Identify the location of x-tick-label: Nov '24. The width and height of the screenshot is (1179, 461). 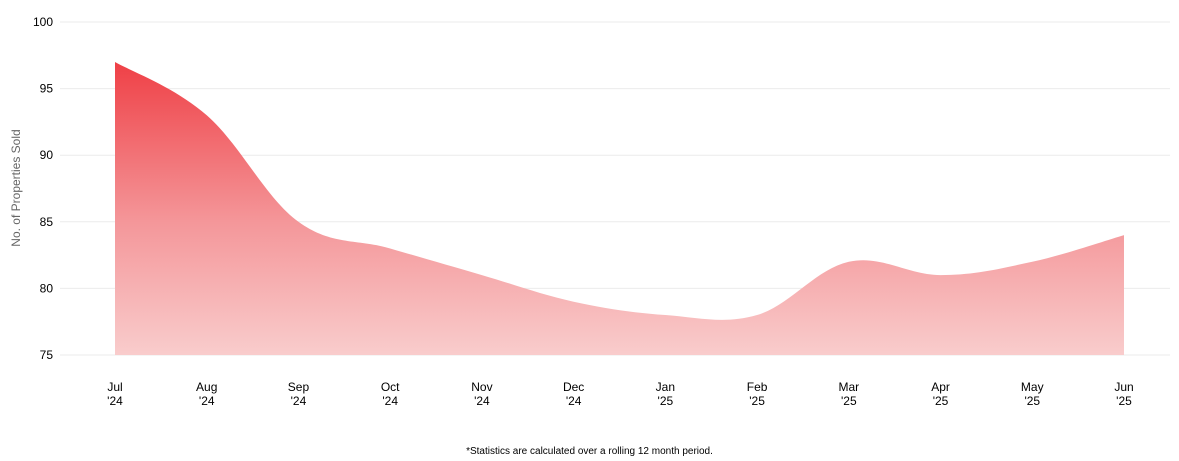
(481, 394).